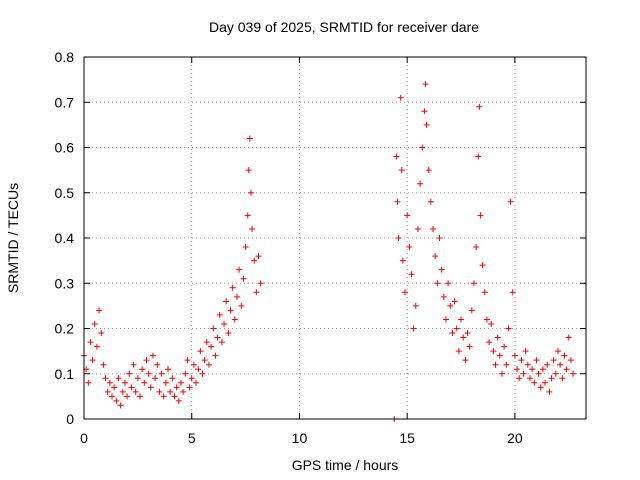 Image resolution: width=640 pixels, height=480 pixels. I want to click on x-axis-label: GPS time / hours, so click(345, 465).